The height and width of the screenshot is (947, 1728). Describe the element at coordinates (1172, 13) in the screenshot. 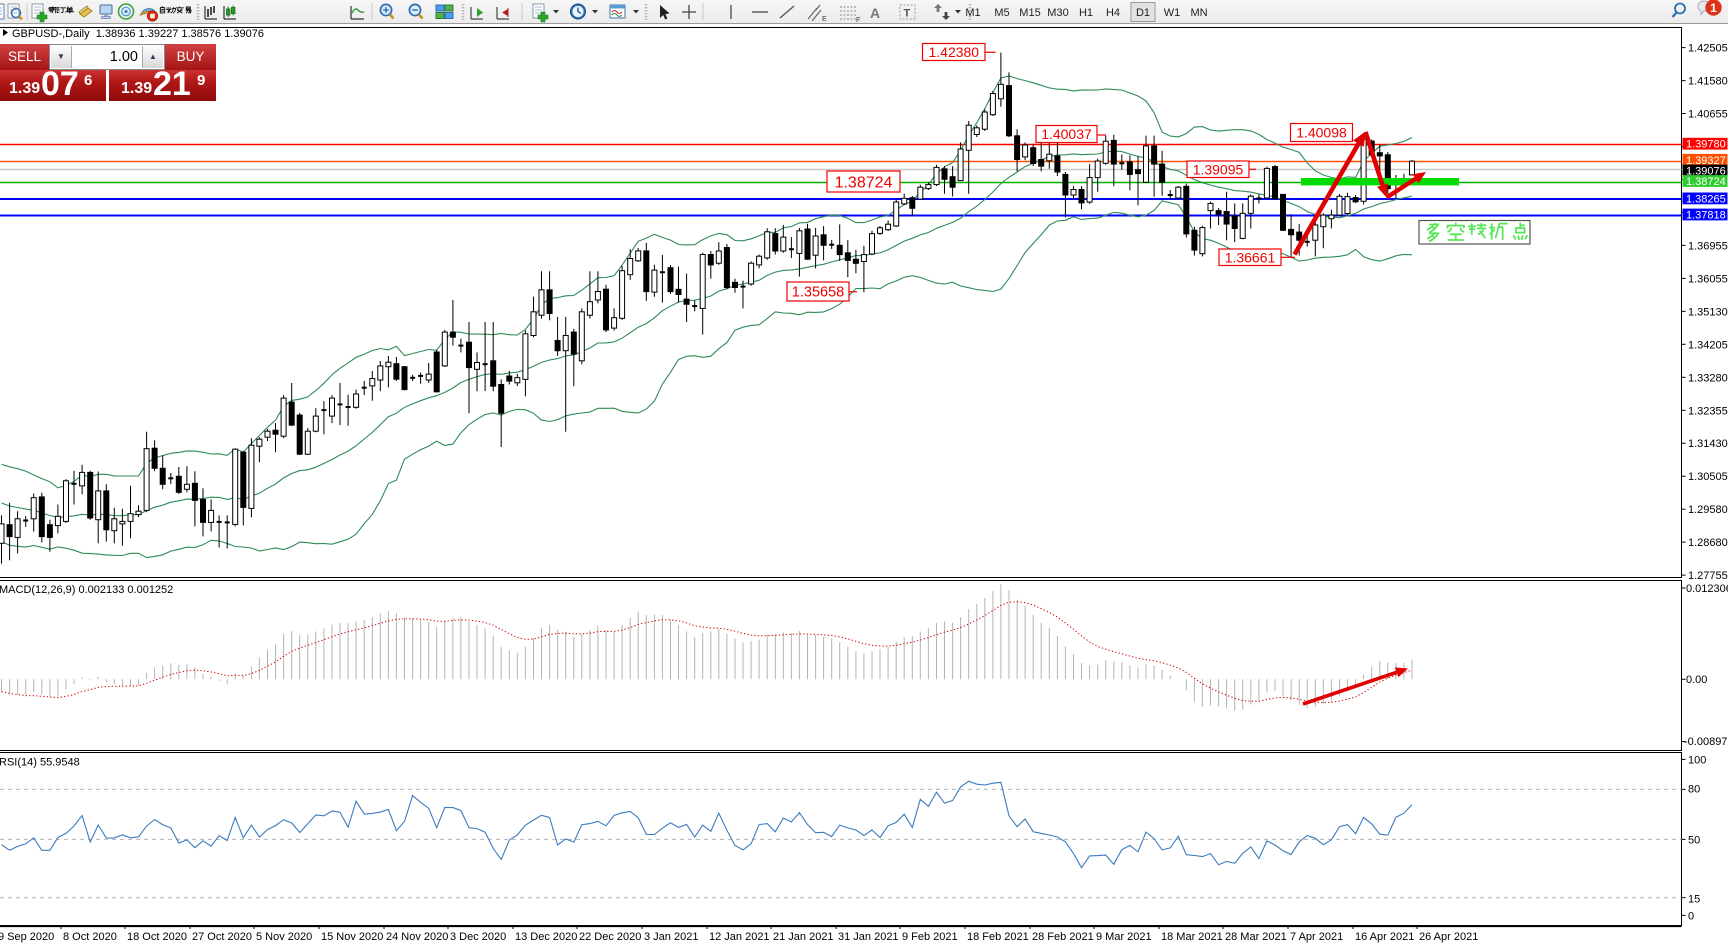

I see `svg-text: W1` at that location.